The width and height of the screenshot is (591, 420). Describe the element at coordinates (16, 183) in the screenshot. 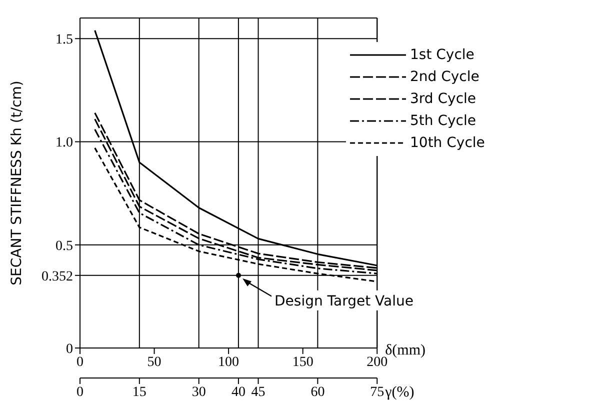

I see `y-axis-title: SECANT STIFFNESS Kh (t/cm)` at that location.